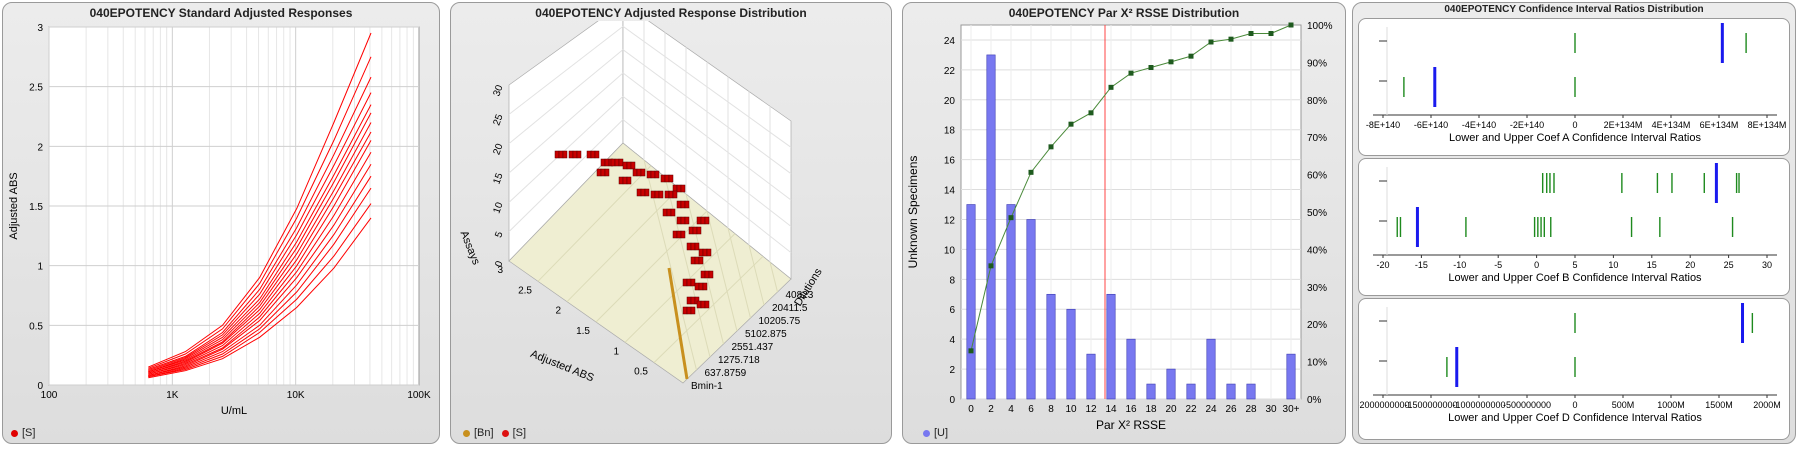  Describe the element at coordinates (1291, 409) in the screenshot. I see `x-tick-label: 30+` at that location.